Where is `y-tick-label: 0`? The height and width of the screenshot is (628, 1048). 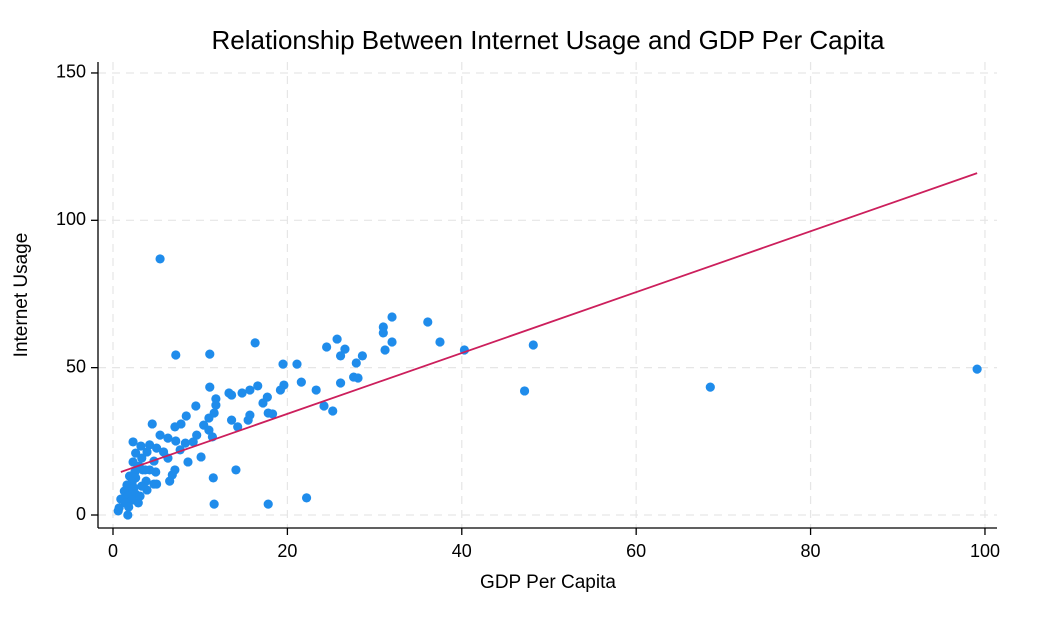 y-tick-label: 0 is located at coordinates (81, 514).